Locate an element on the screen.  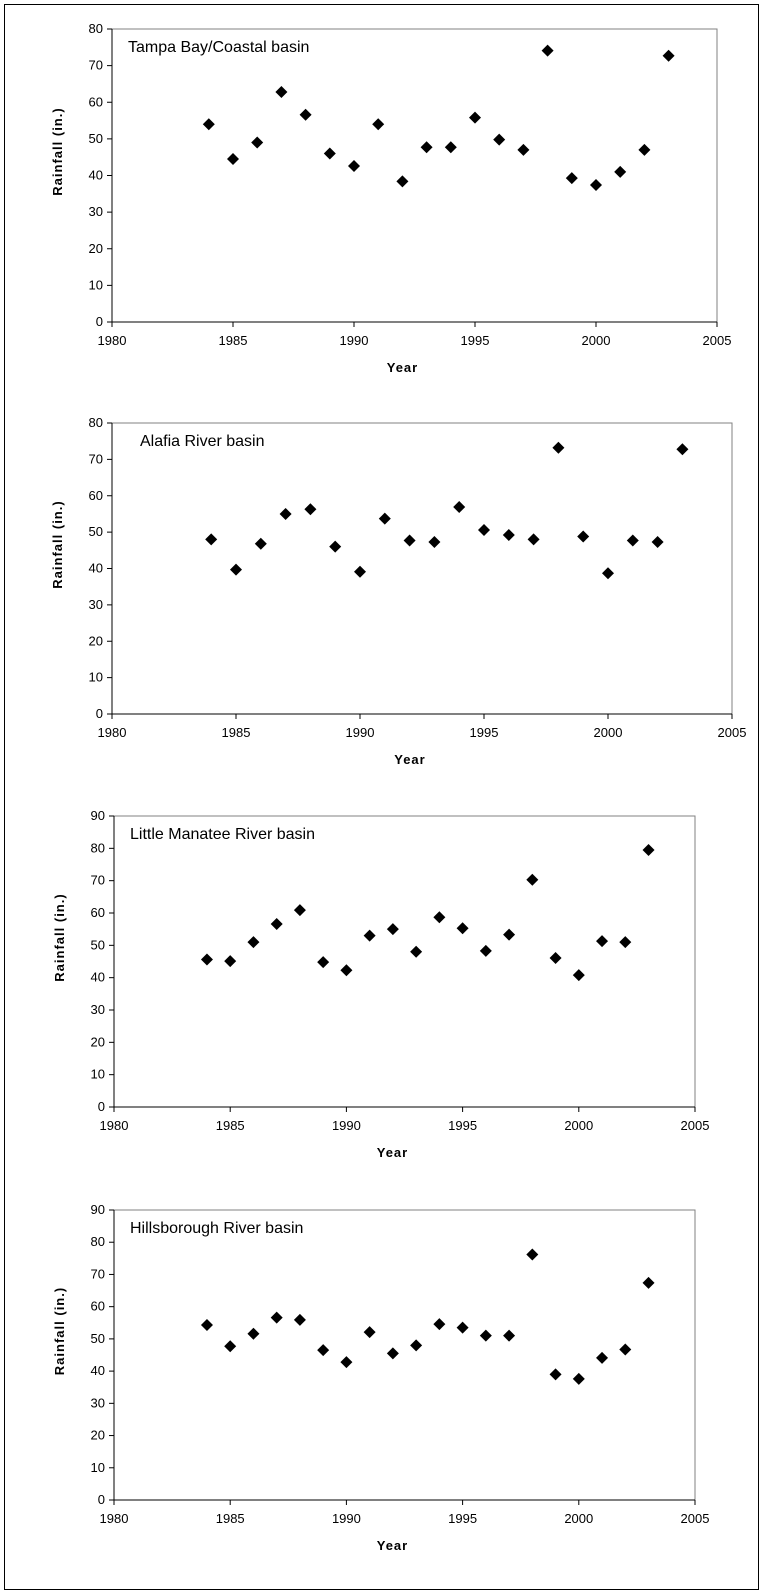
y-tick-label: 30 is located at coordinates (98, 1402).